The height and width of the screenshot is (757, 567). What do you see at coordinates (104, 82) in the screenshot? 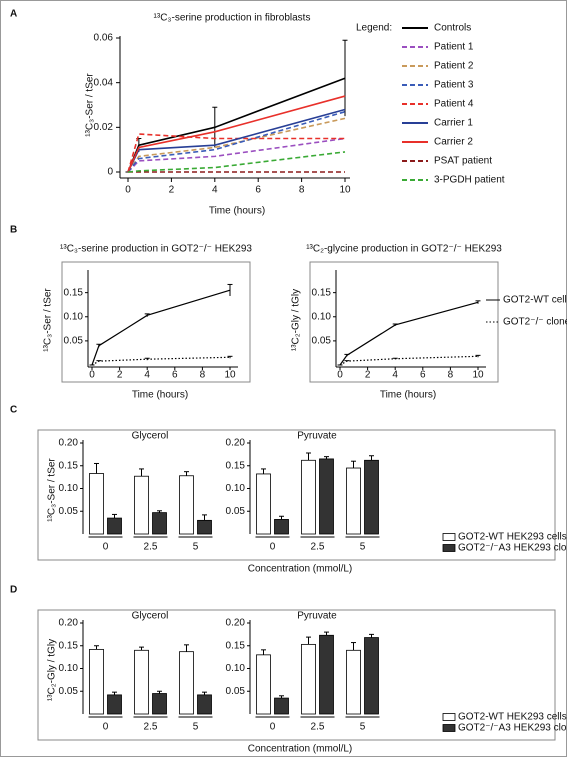
I see `y-tick-label: 0.04` at bounding box center [104, 82].